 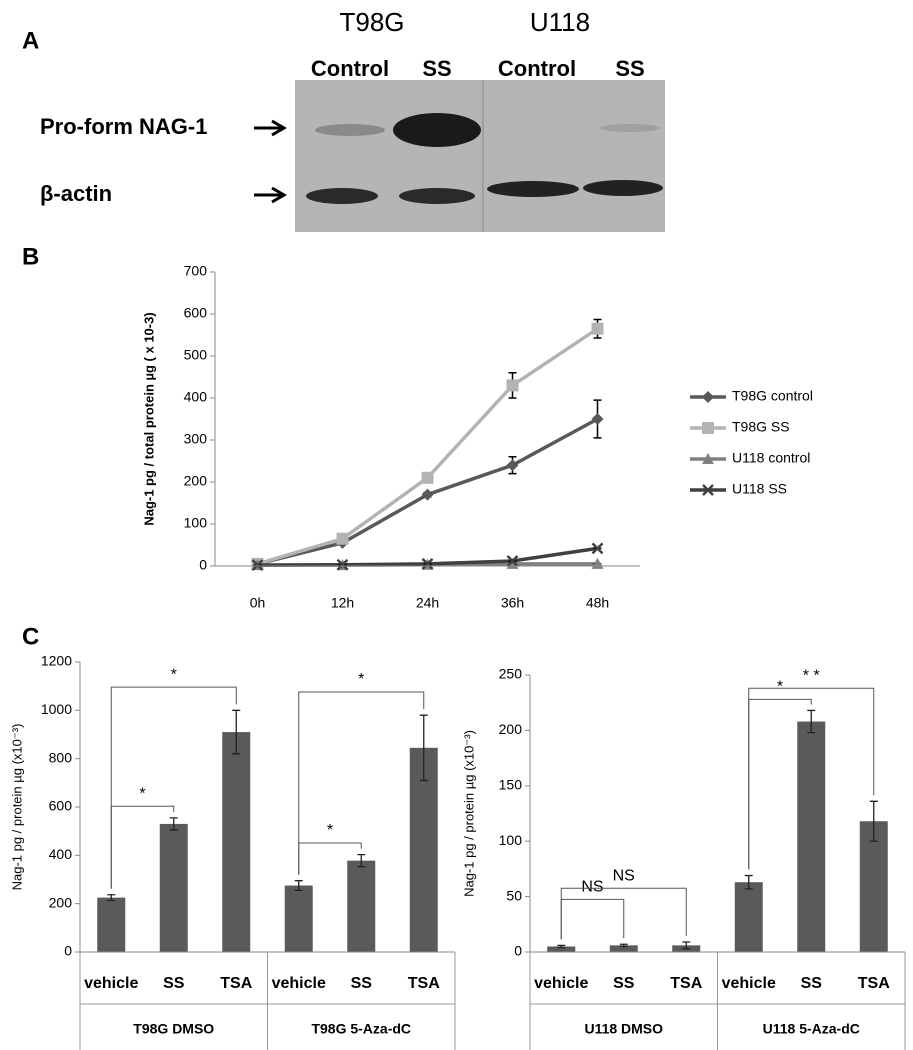 What do you see at coordinates (196, 271) in the screenshot?
I see `y-tick-label: 700` at bounding box center [196, 271].